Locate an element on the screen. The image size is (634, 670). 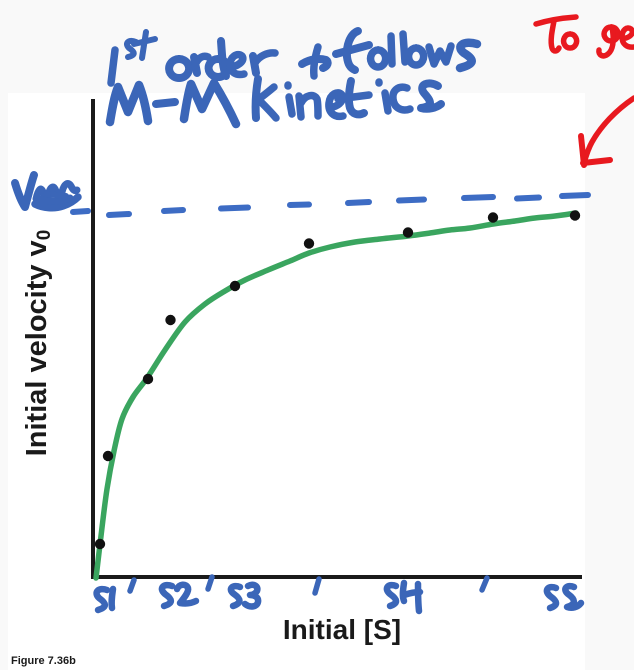
svg-text: Initial velocity v0 is located at coordinates (38, 343).